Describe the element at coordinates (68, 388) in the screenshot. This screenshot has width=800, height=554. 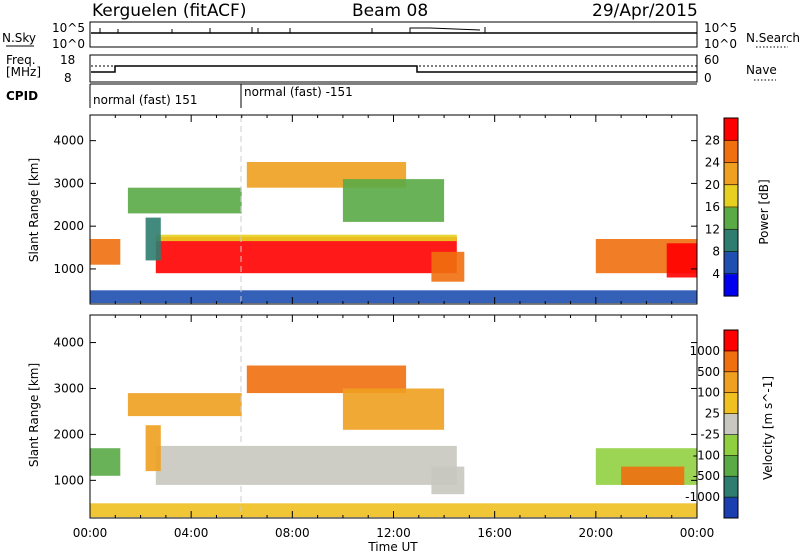
I see `velocity-ytick-label-2: 3000` at that location.